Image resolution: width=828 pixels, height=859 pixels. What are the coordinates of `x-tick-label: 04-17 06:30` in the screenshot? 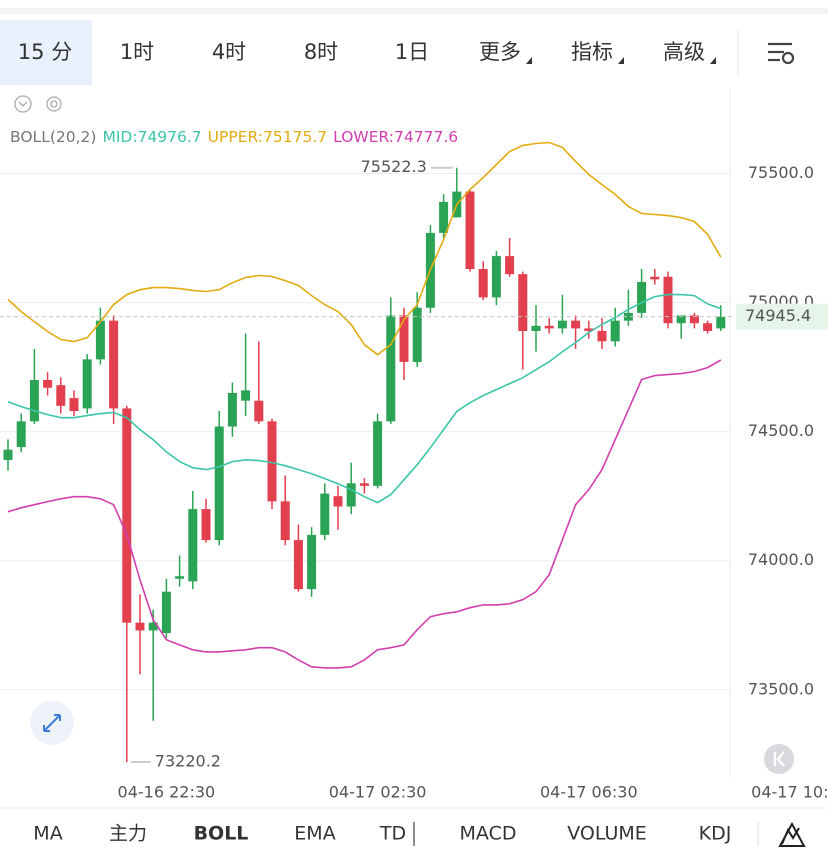 It's located at (589, 792).